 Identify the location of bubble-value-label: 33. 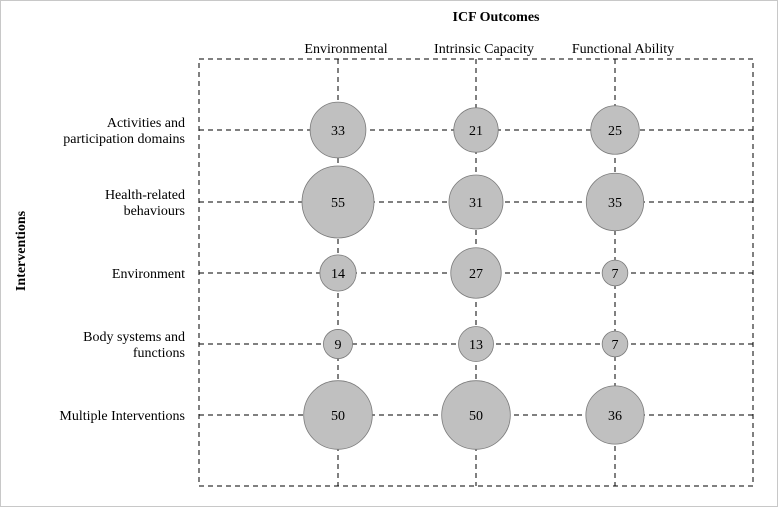
(338, 131).